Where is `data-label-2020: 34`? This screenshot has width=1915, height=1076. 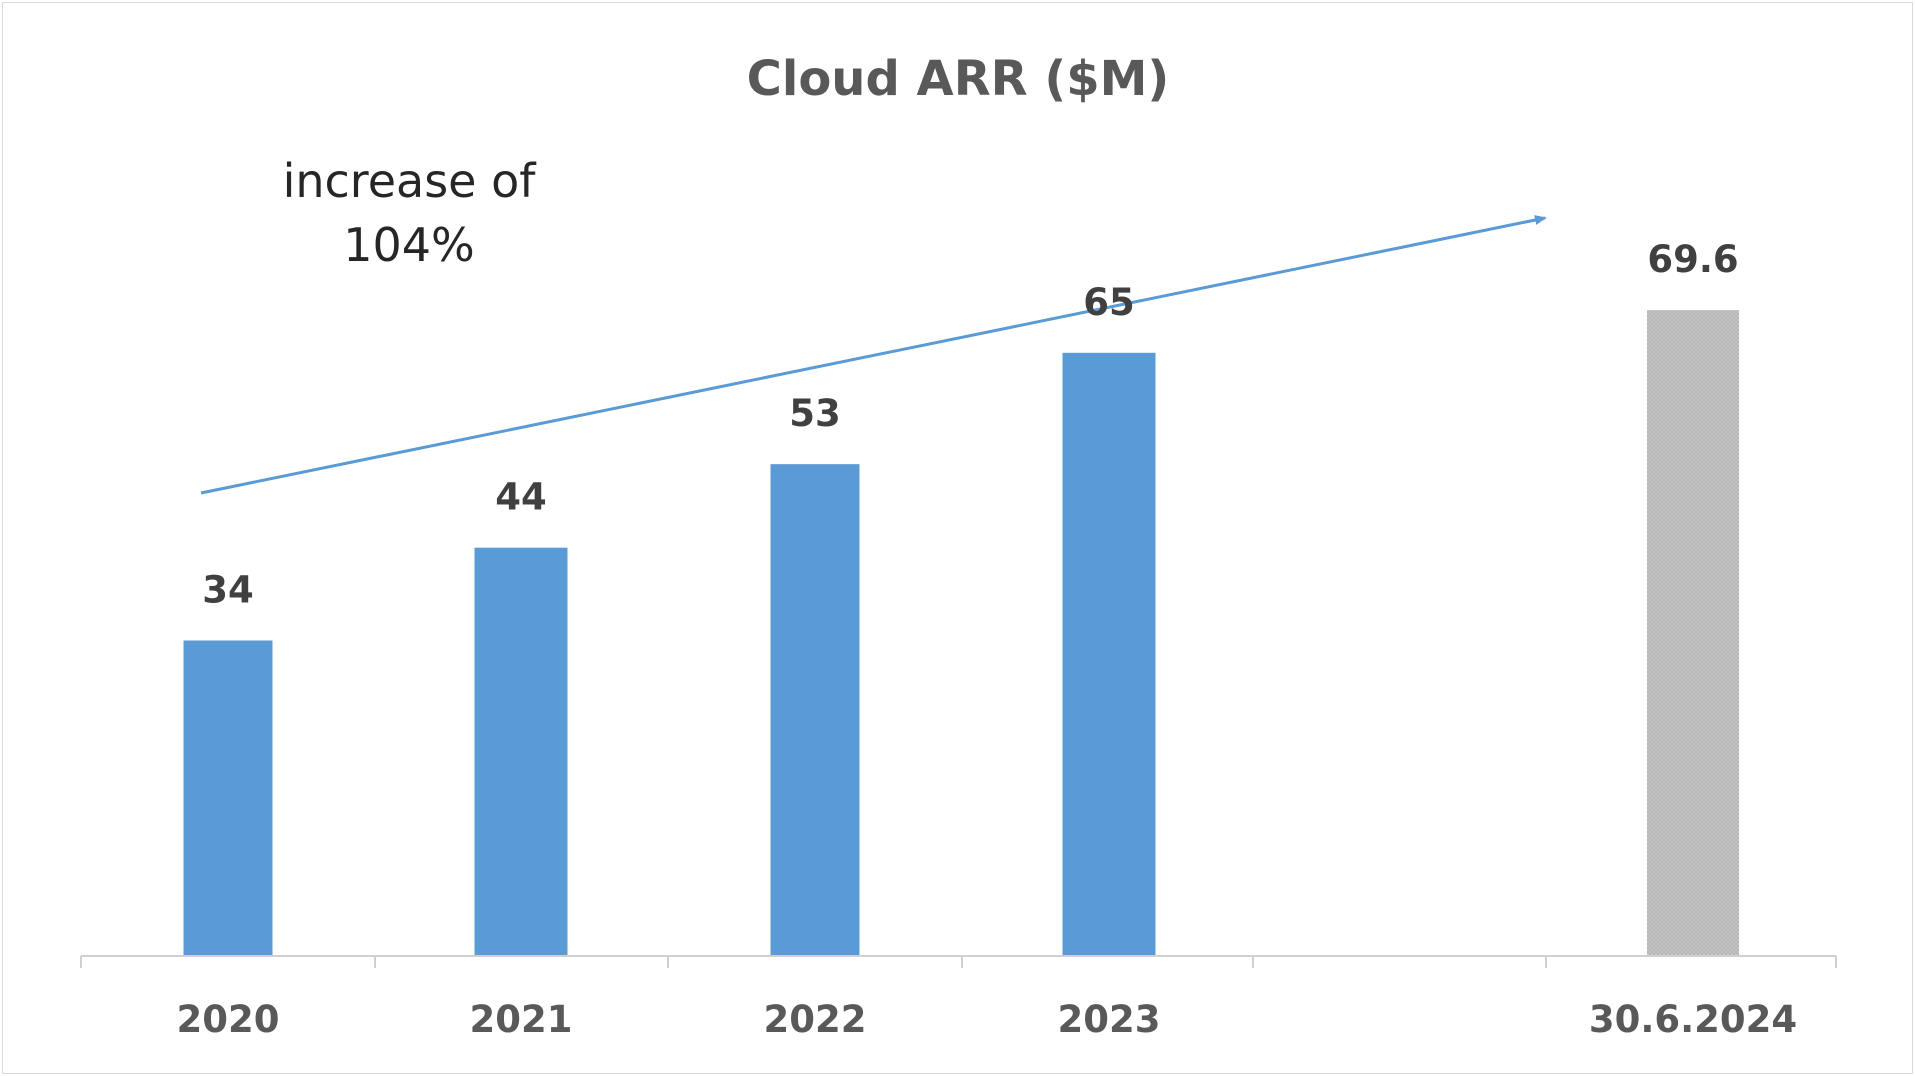
data-label-2020: 34 is located at coordinates (228, 589).